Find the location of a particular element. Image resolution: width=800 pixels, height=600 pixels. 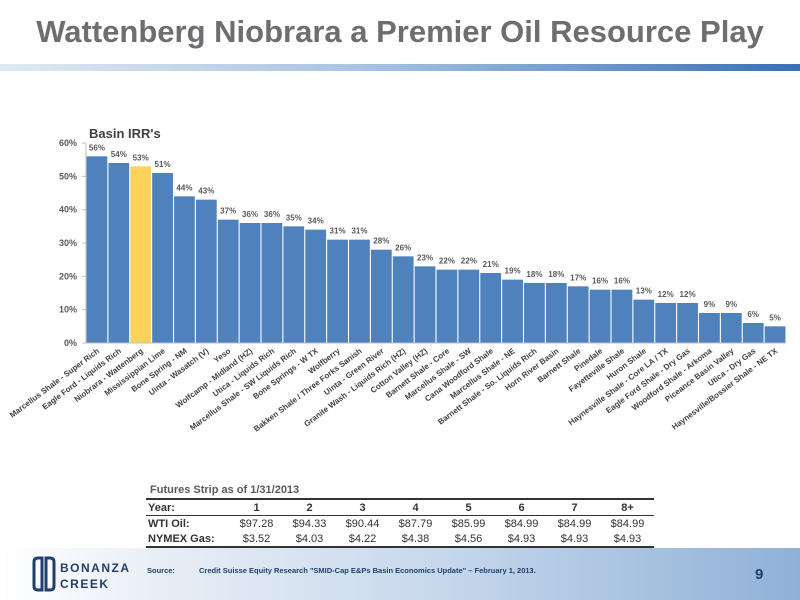

data-label: 21% is located at coordinates (491, 264).